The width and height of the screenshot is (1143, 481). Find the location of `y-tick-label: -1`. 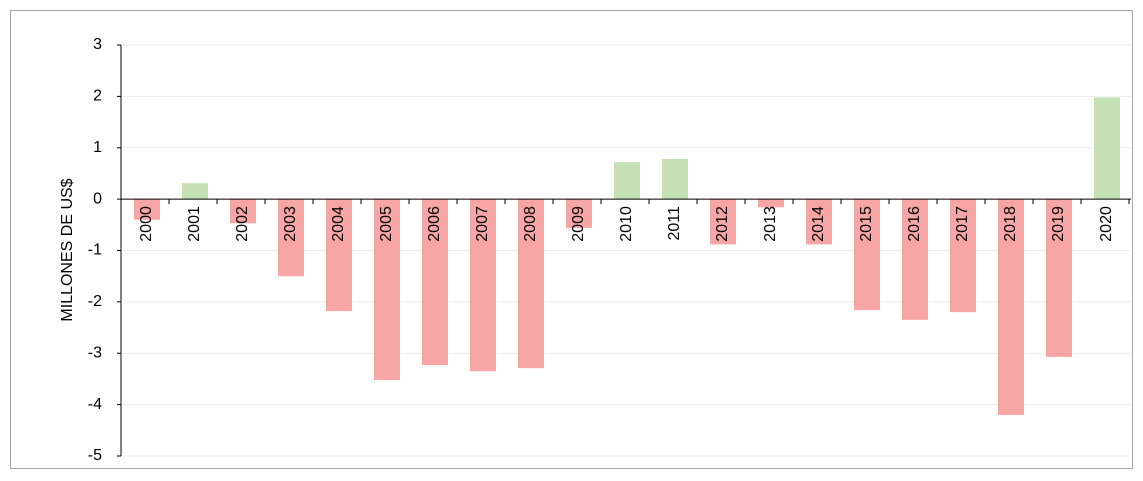

y-tick-label: -1 is located at coordinates (95, 250).